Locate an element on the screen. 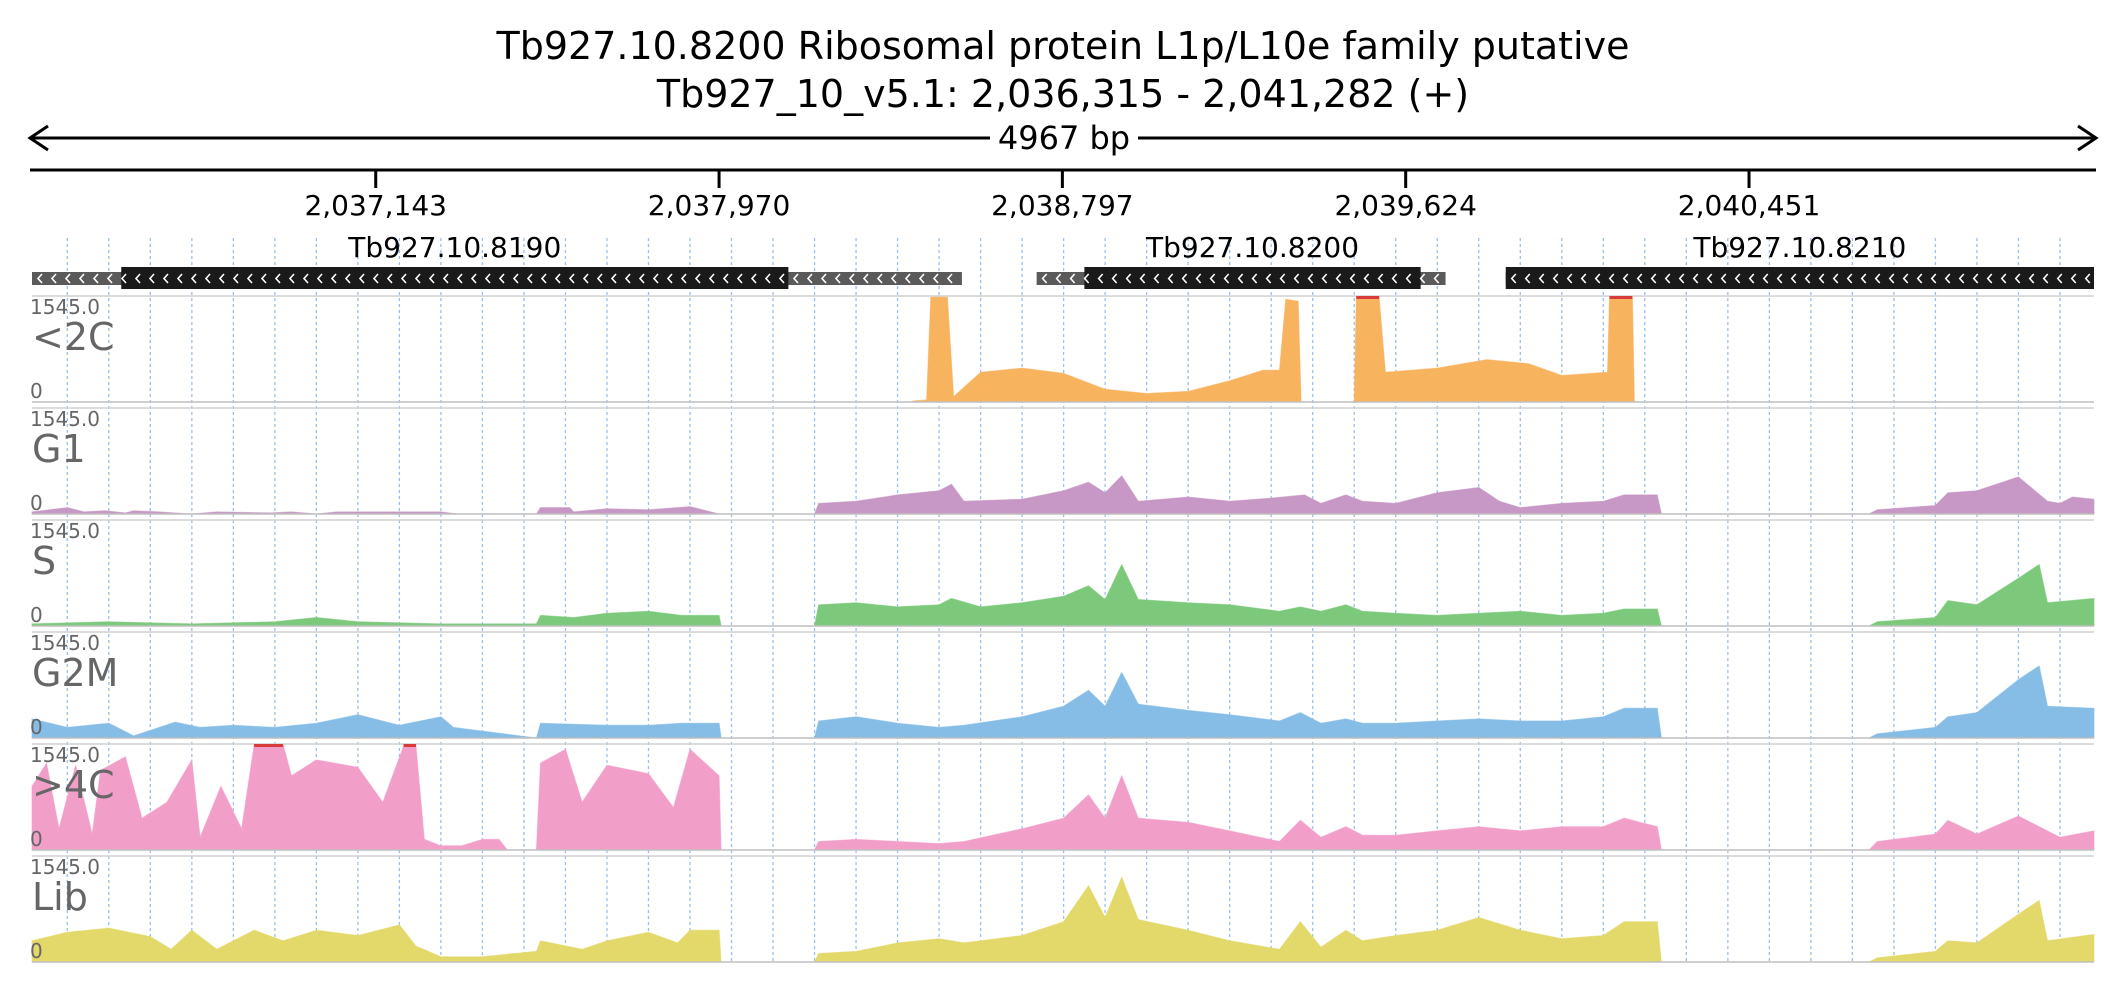 Image resolution: width=2126 pixels, height=1000 pixels. track-name: G2M is located at coordinates (75, 673).